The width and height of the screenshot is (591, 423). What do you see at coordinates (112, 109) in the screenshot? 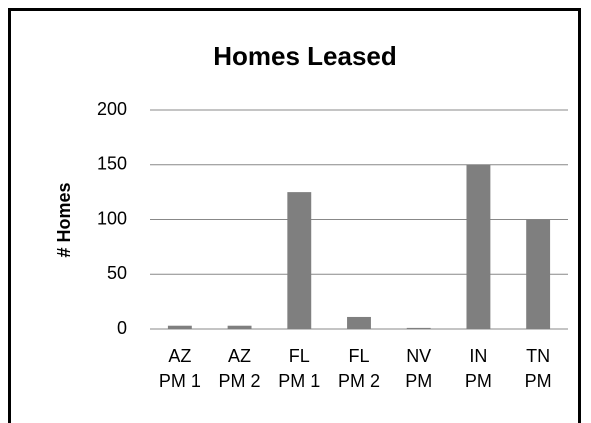
I see `y-tick-label: 200` at bounding box center [112, 109].